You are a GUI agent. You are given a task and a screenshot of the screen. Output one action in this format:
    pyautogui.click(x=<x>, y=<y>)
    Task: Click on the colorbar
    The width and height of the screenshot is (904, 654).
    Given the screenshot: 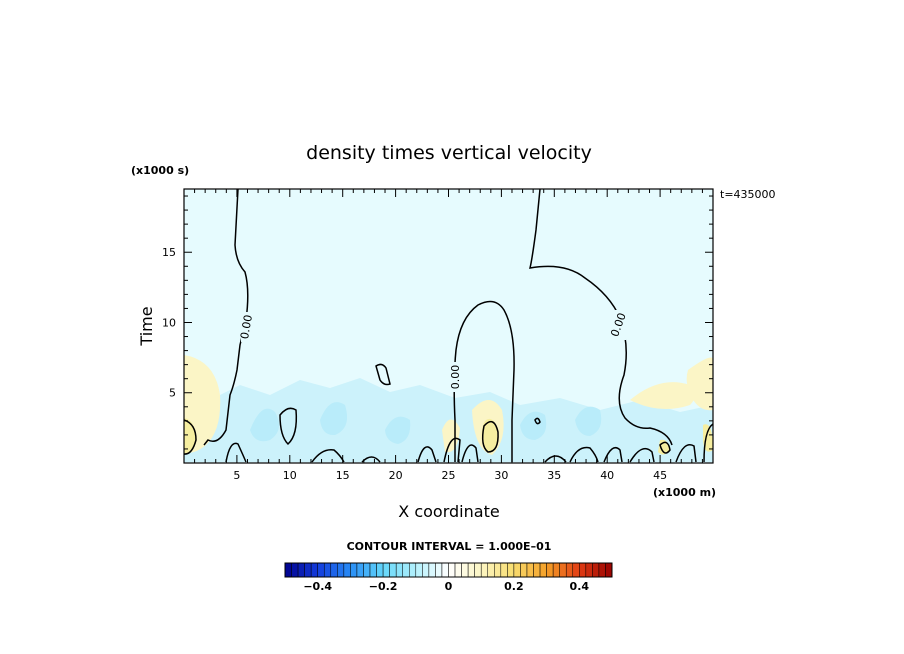 What is the action you would take?
    pyautogui.click(x=448, y=570)
    